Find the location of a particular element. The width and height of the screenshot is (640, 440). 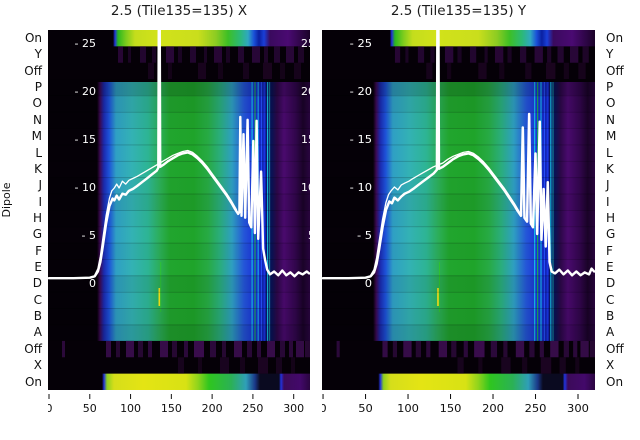

x-axis-panel-y: 0 50 100 150 200 250 300 is located at coordinates (458, 405).